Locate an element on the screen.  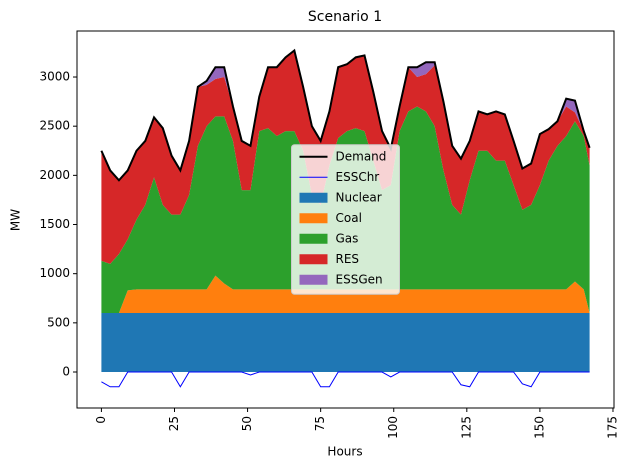
line is located at coordinates (345, 379).